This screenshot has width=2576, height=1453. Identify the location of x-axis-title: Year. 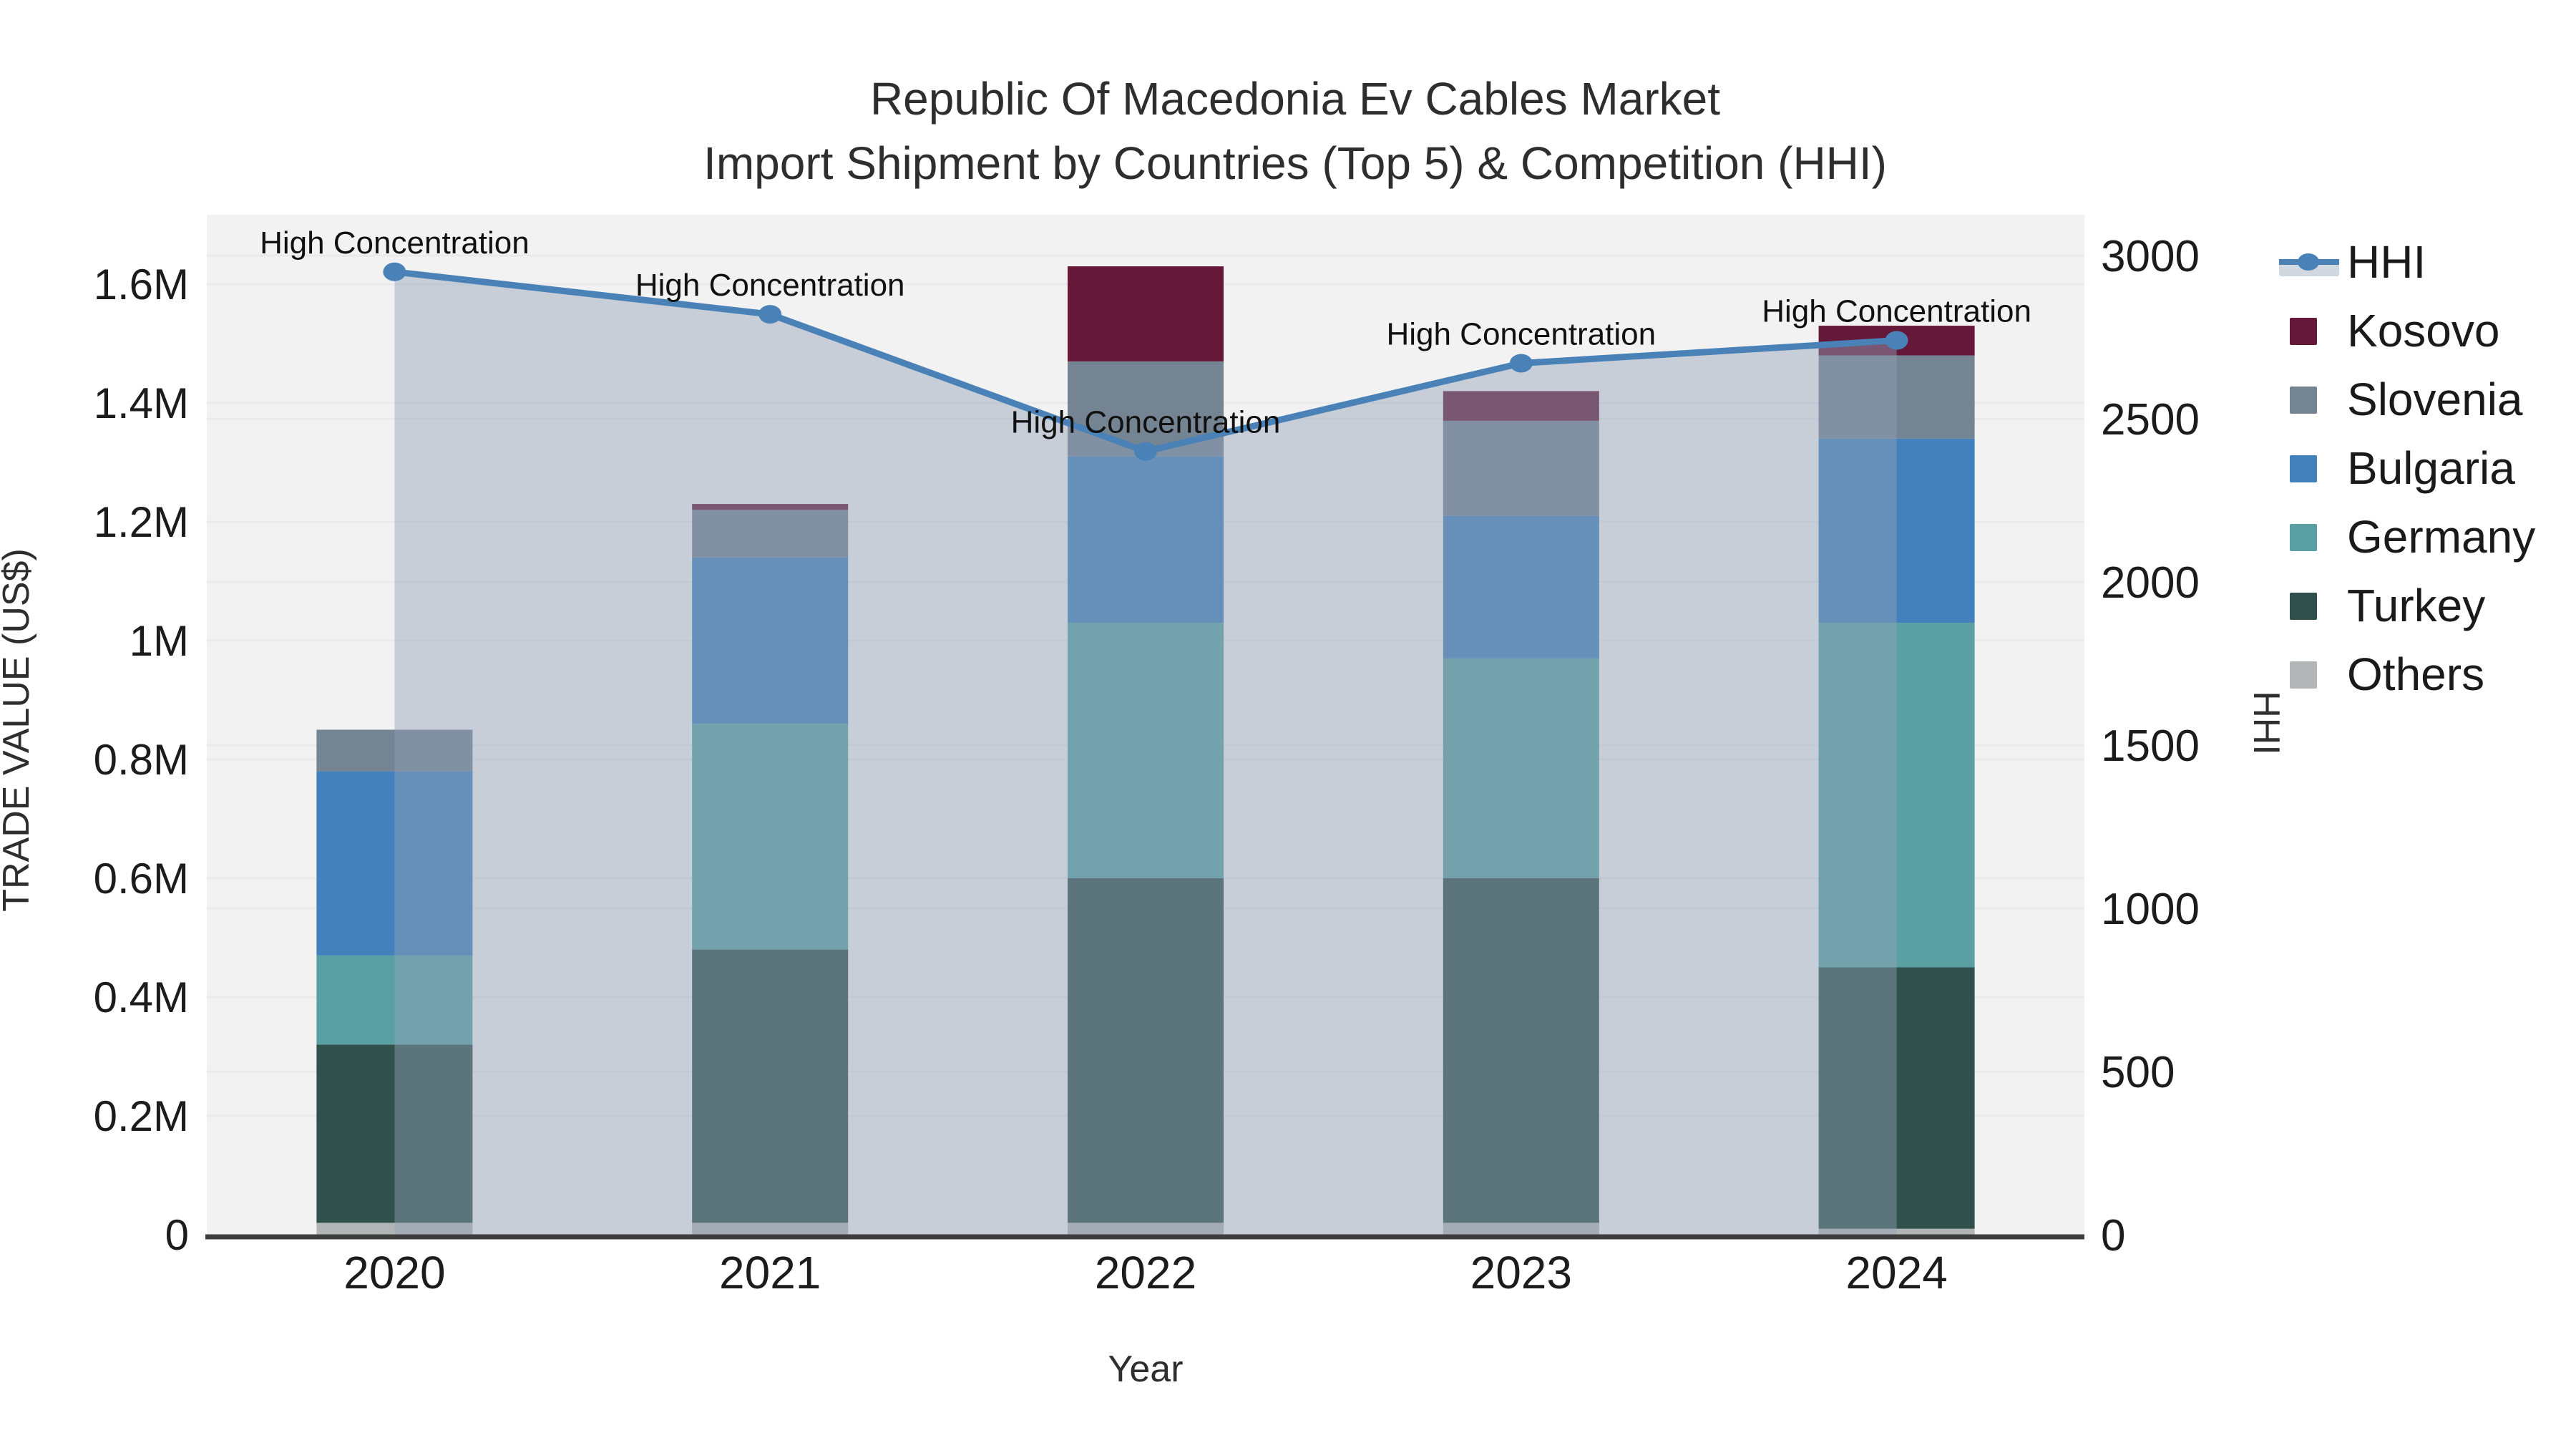
(1145, 1369).